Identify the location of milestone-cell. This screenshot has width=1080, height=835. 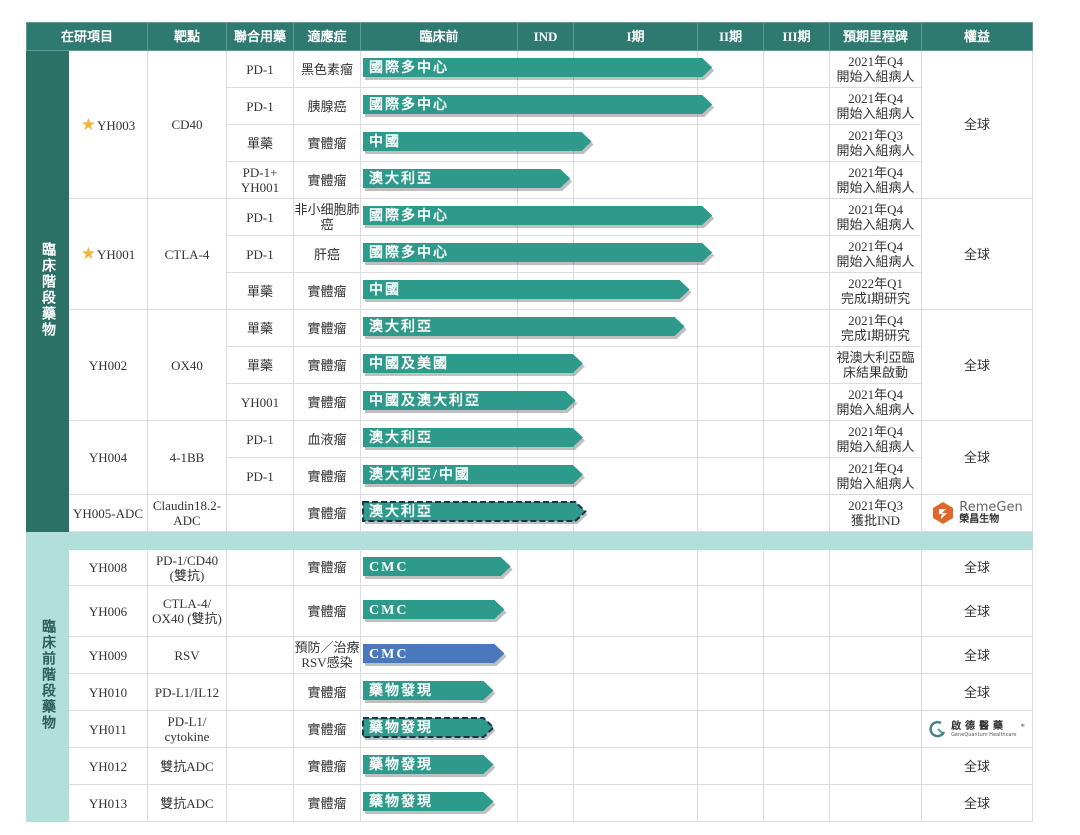
(876, 803).